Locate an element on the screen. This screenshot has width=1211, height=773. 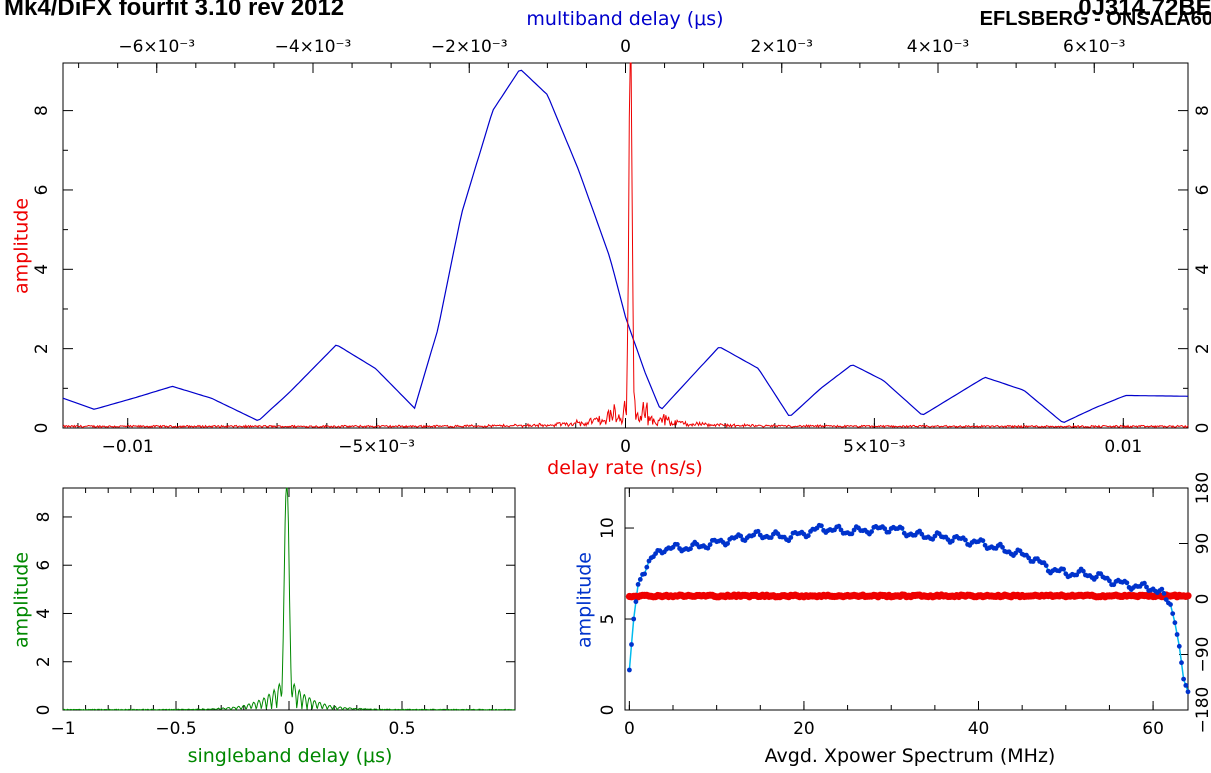
x-axis-title: singleband delay (μs) is located at coordinates (290, 756).